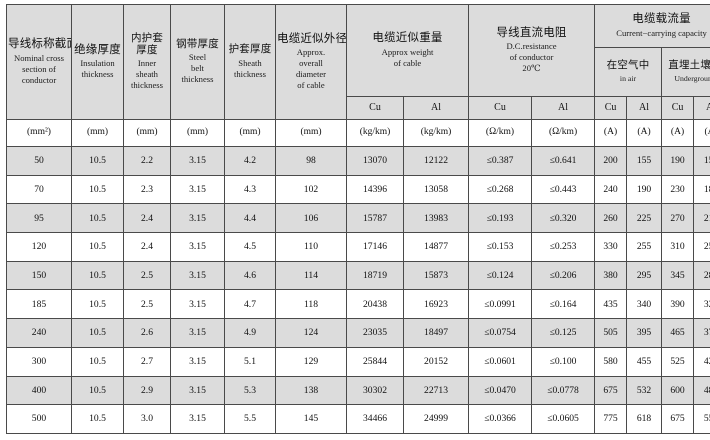 The width and height of the screenshot is (710, 440). What do you see at coordinates (678, 108) in the screenshot?
I see `header-underground-cu: Cu` at bounding box center [678, 108].